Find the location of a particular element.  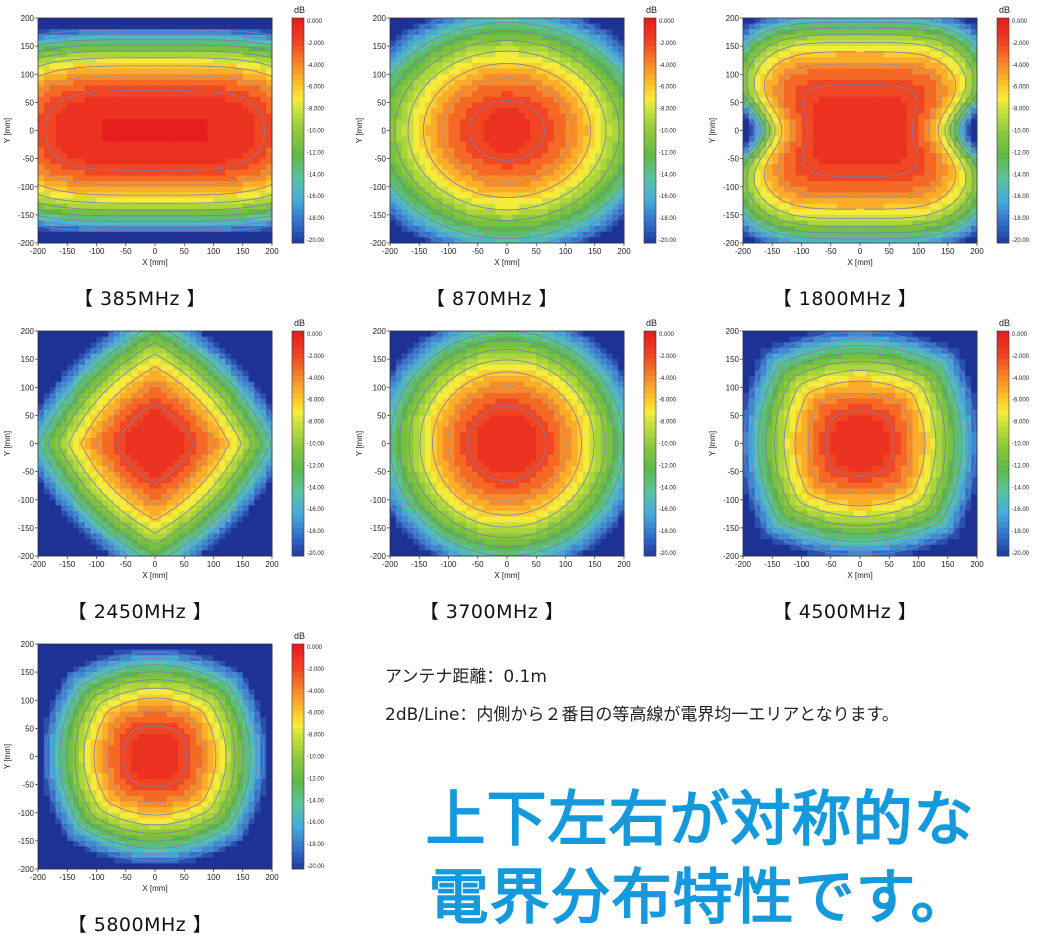

contour-line is located at coordinates (507, 130).